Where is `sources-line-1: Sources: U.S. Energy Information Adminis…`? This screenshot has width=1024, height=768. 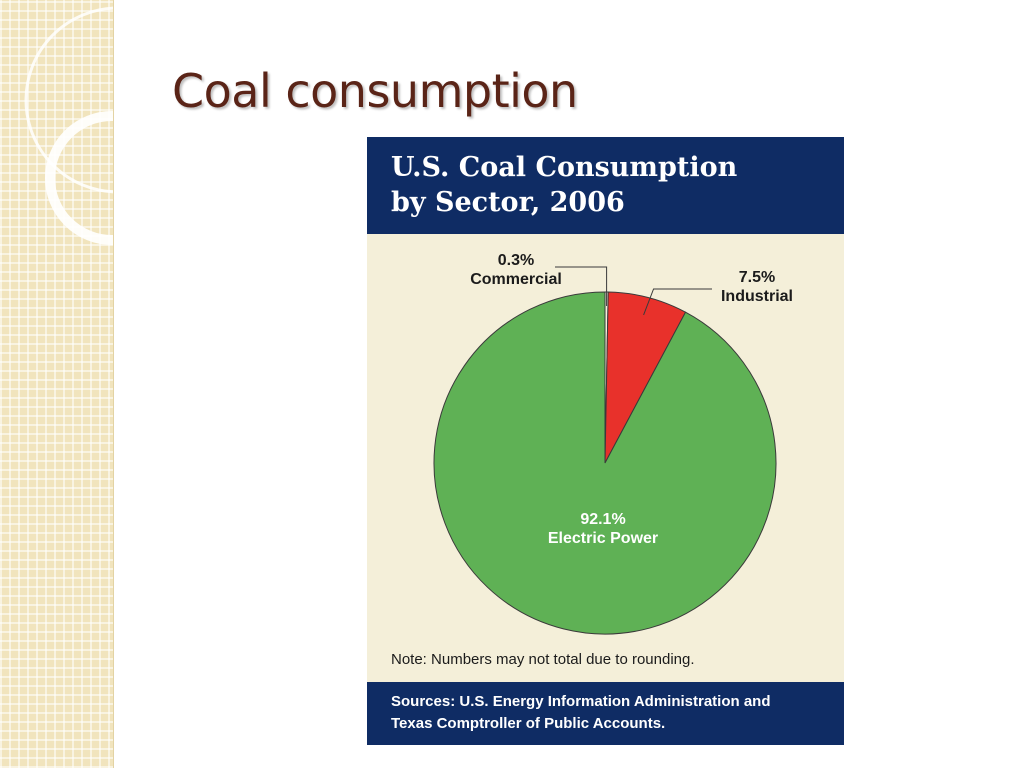 sources-line-1: Sources: U.S. Energy Information Adminis… is located at coordinates (581, 701).